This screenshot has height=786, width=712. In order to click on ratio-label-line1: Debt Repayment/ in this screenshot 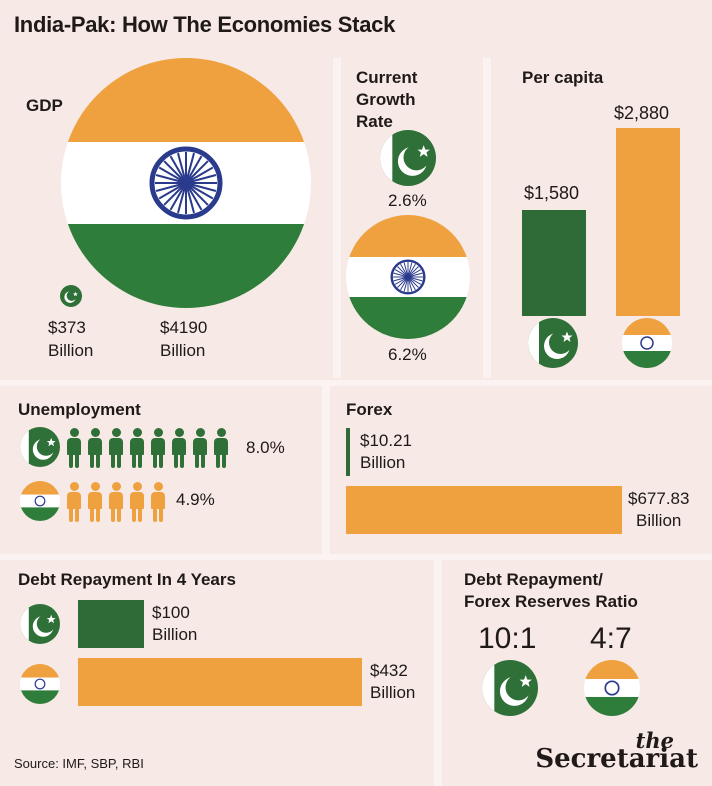, I will do `click(533, 579)`.